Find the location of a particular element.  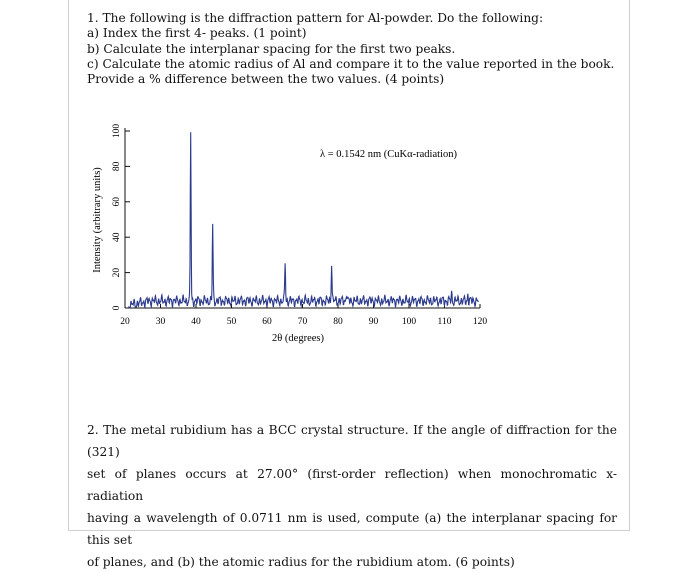

y-tick-label: 0 is located at coordinates (117, 307).